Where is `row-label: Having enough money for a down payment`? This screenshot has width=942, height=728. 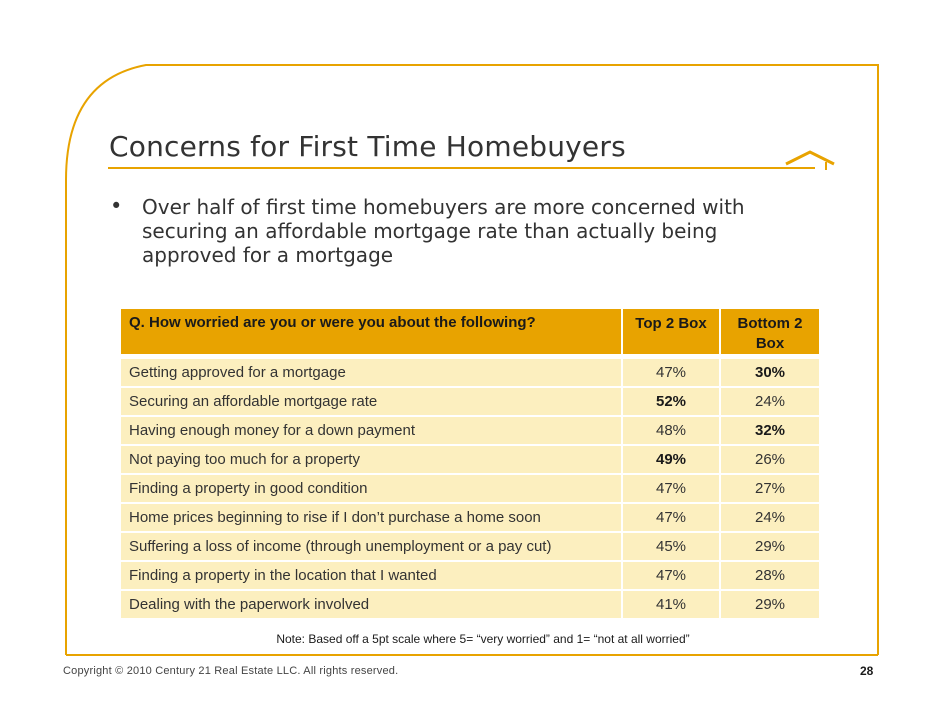 row-label: Having enough money for a down payment is located at coordinates (371, 429).